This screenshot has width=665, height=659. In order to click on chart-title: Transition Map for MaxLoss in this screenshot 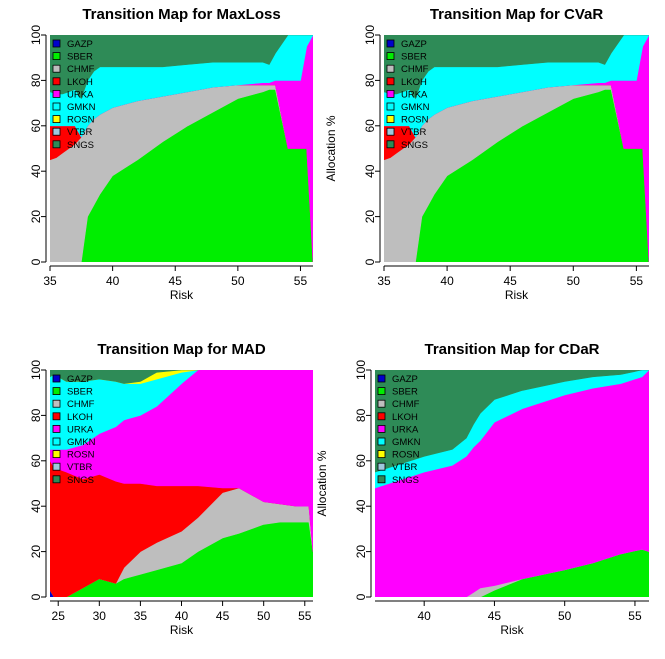, I will do `click(181, 14)`.